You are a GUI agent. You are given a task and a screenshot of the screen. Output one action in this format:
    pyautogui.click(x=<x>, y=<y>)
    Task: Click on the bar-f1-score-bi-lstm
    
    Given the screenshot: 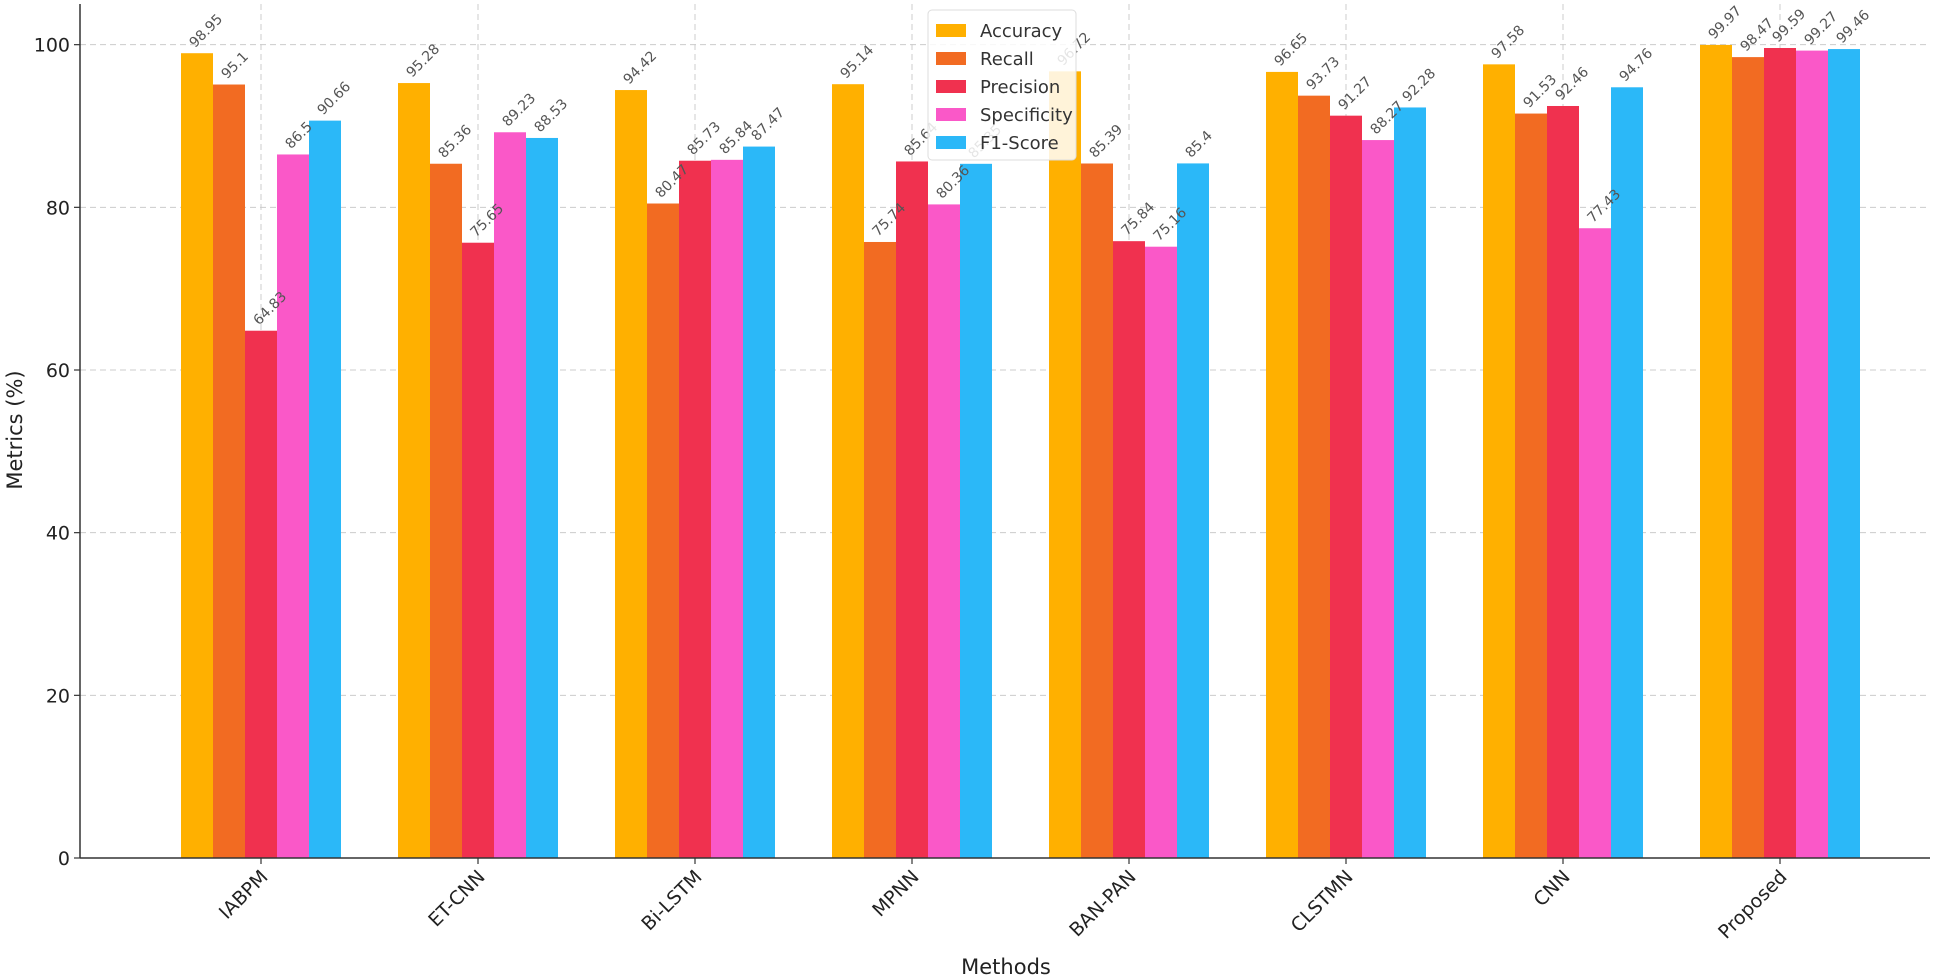 What is the action you would take?
    pyautogui.click(x=759, y=502)
    